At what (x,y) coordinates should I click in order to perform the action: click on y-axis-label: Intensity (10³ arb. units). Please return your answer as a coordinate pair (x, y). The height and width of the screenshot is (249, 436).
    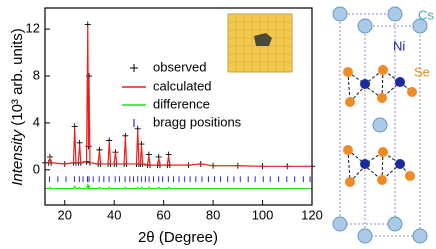
    Looking at the image, I should click on (17, 107).